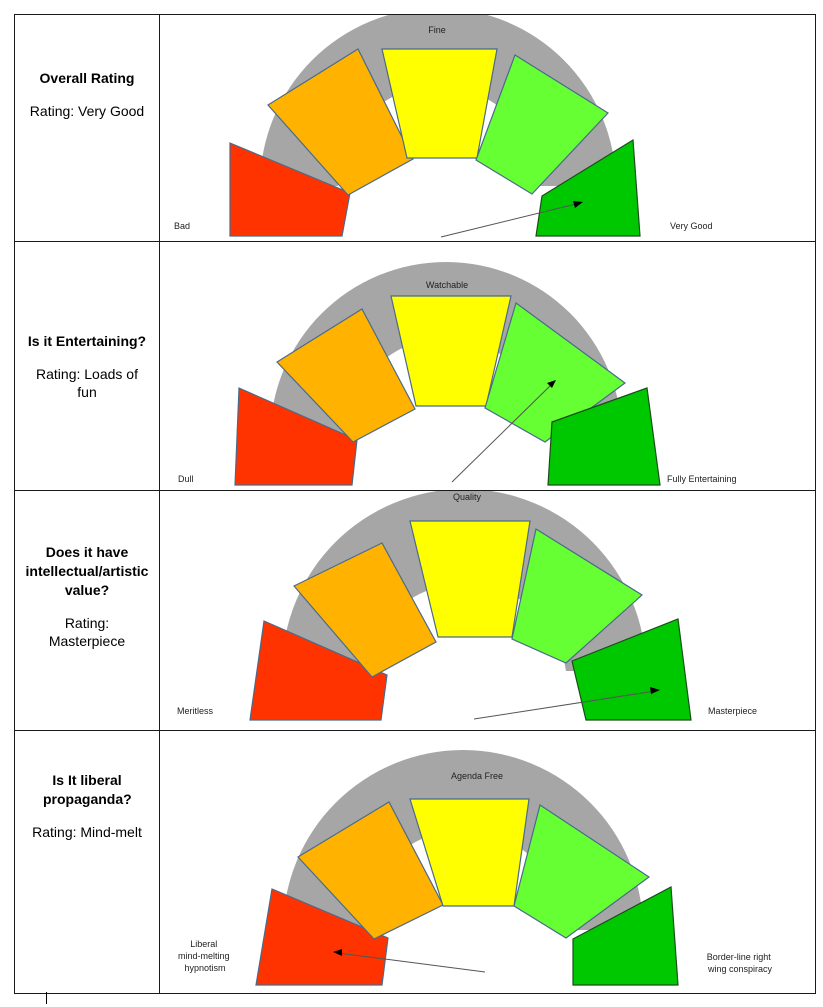 The height and width of the screenshot is (1007, 823). I want to click on gauge-right-label: Border-line right wing conspiracy, so click(740, 963).